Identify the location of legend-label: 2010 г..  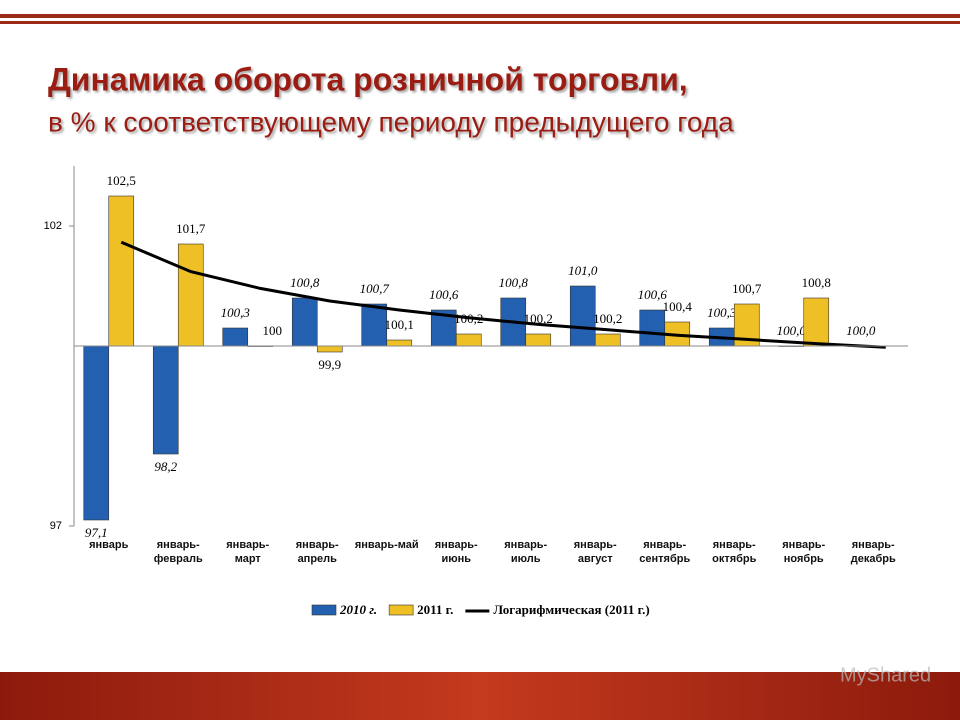
(358, 609).